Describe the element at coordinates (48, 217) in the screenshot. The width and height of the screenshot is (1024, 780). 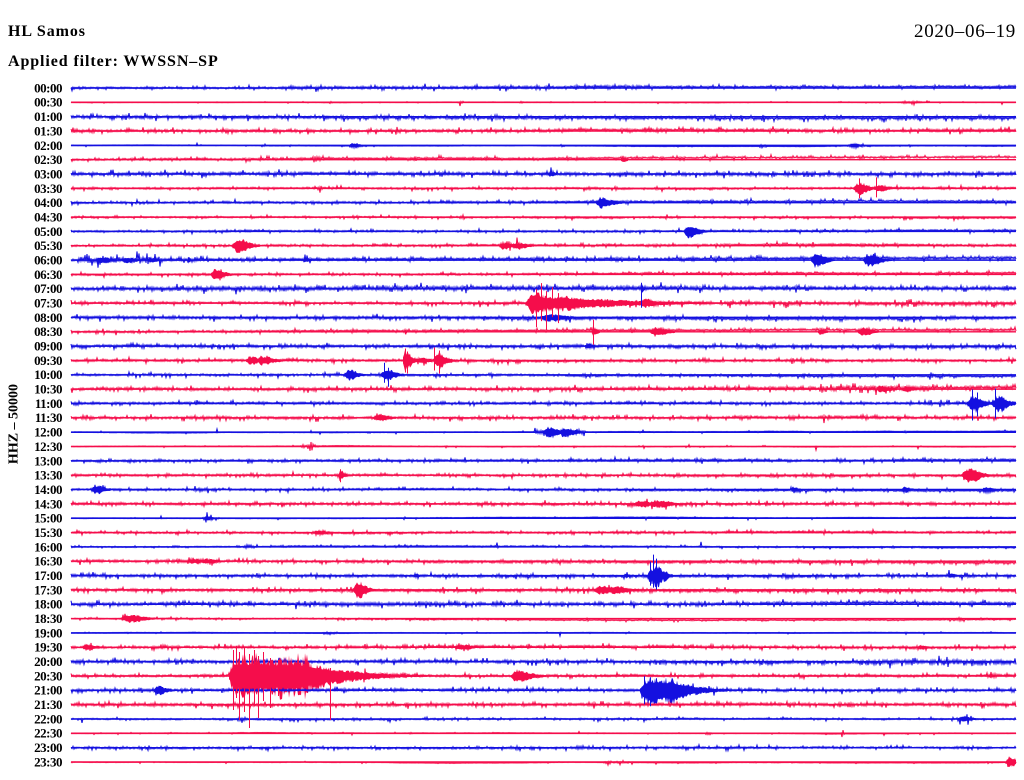
I see `svg-text: 04:30` at that location.